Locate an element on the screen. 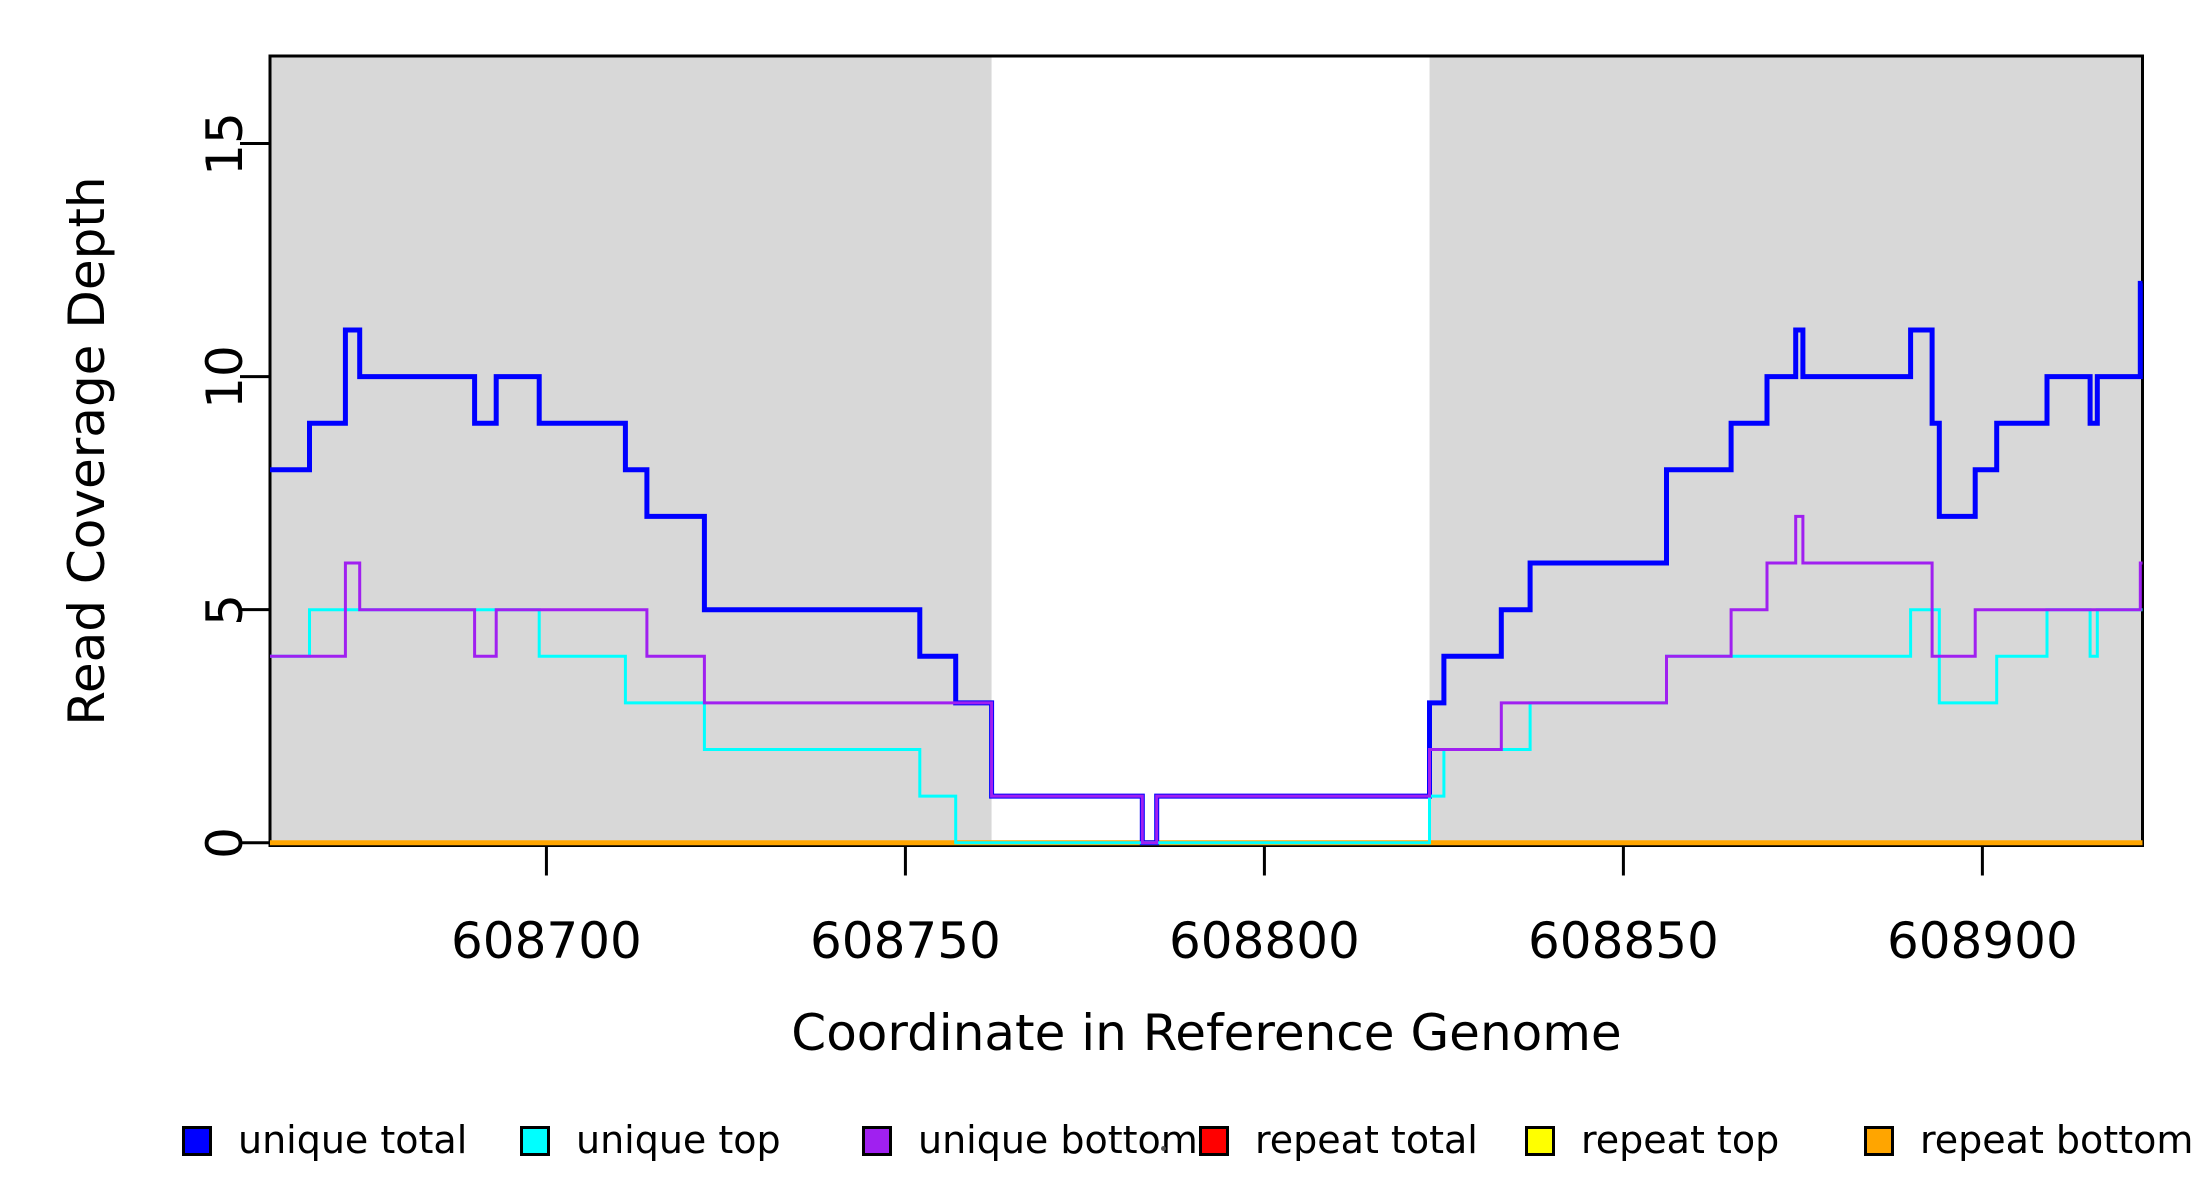 Image resolution: width=2200 pixels, height=1200 pixels. y-tick-label: 15 is located at coordinates (225, 143).